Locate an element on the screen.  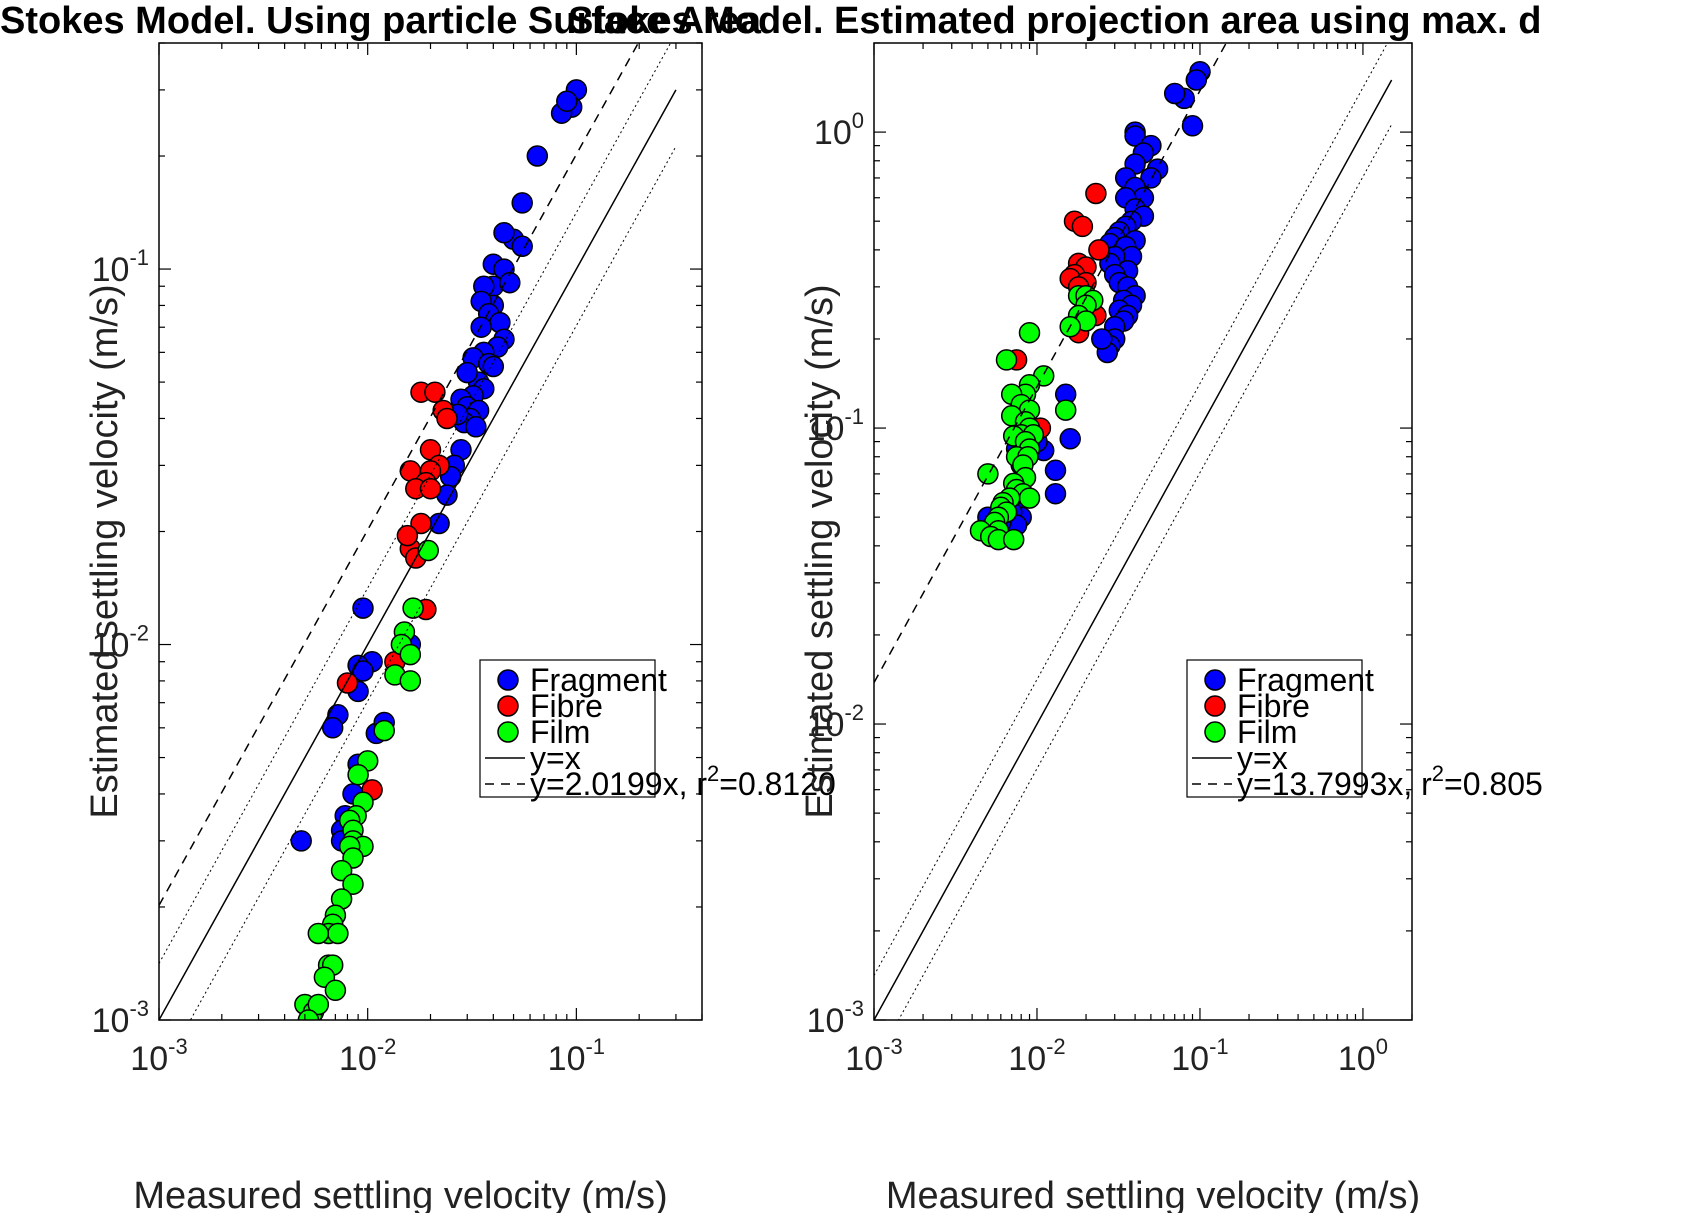
right-panel-y-tick-label: 10⁻¹ is located at coordinates (835, 426).